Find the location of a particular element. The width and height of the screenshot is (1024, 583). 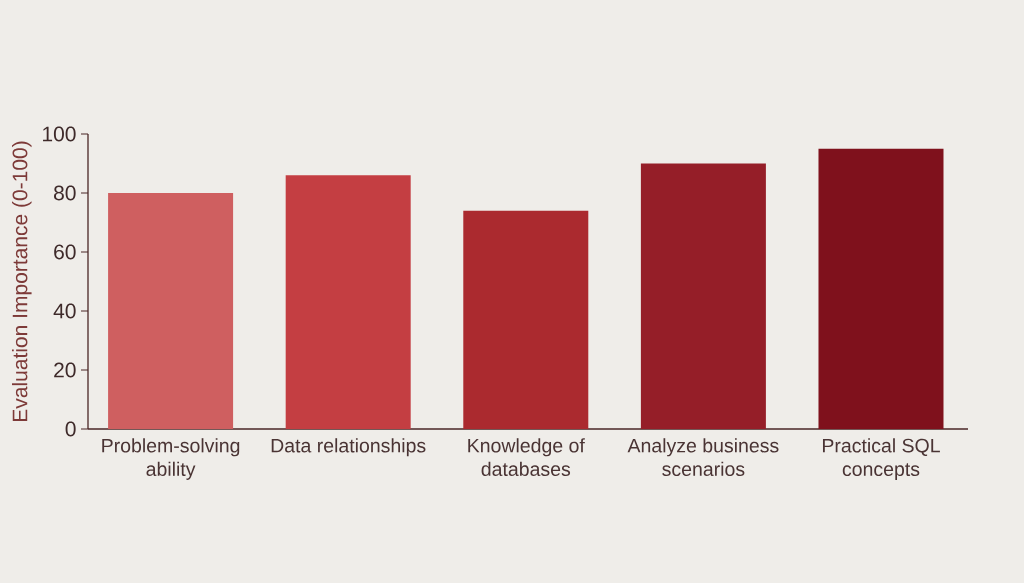

x-tick-label: Data relationships is located at coordinates (348, 447).